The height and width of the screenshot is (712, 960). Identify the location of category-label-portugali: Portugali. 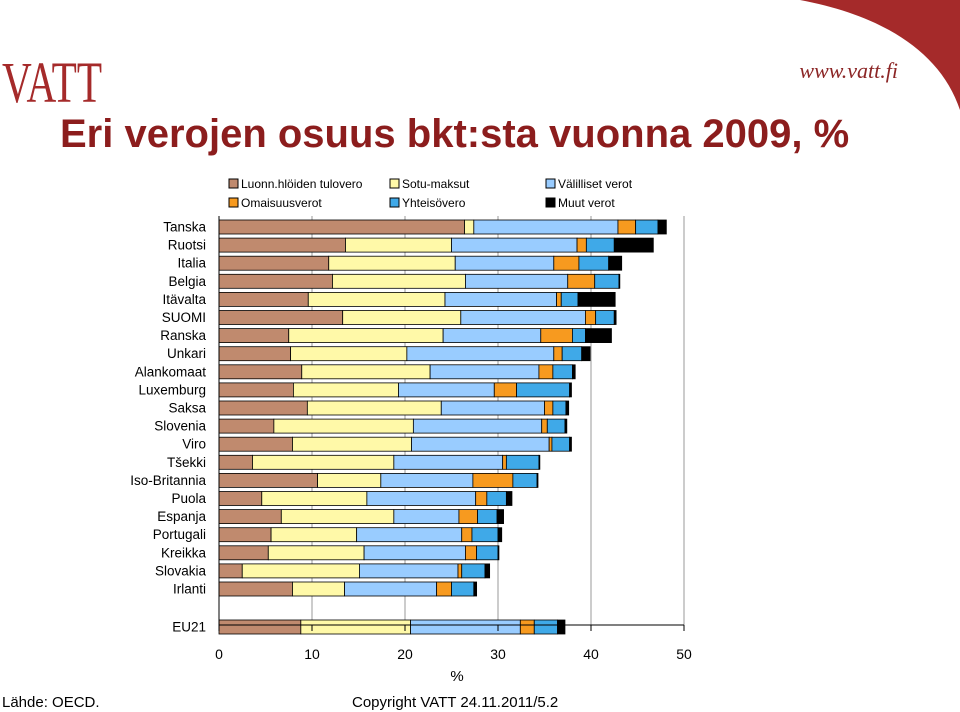
(179, 534).